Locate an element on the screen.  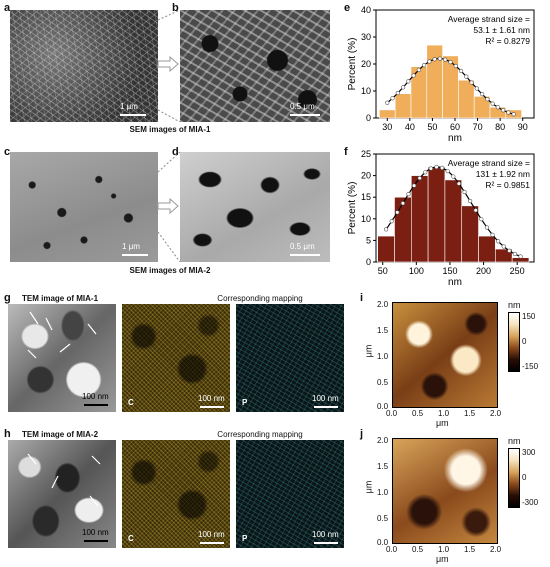
afm-image-i is located at coordinates (445, 355).